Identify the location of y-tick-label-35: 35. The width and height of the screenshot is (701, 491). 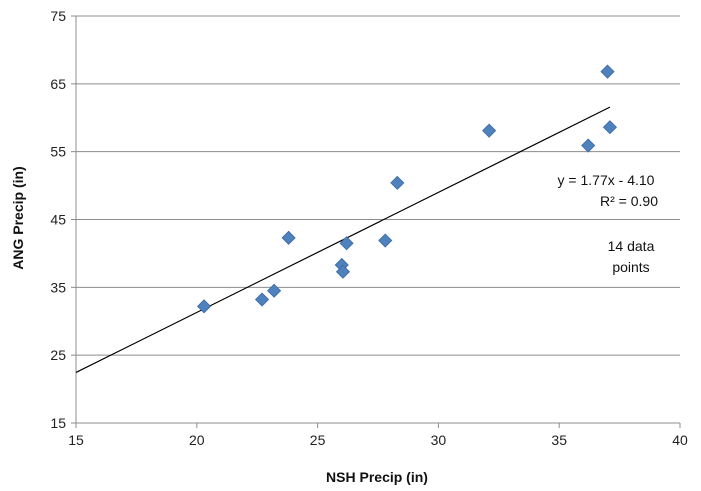
(58, 287).